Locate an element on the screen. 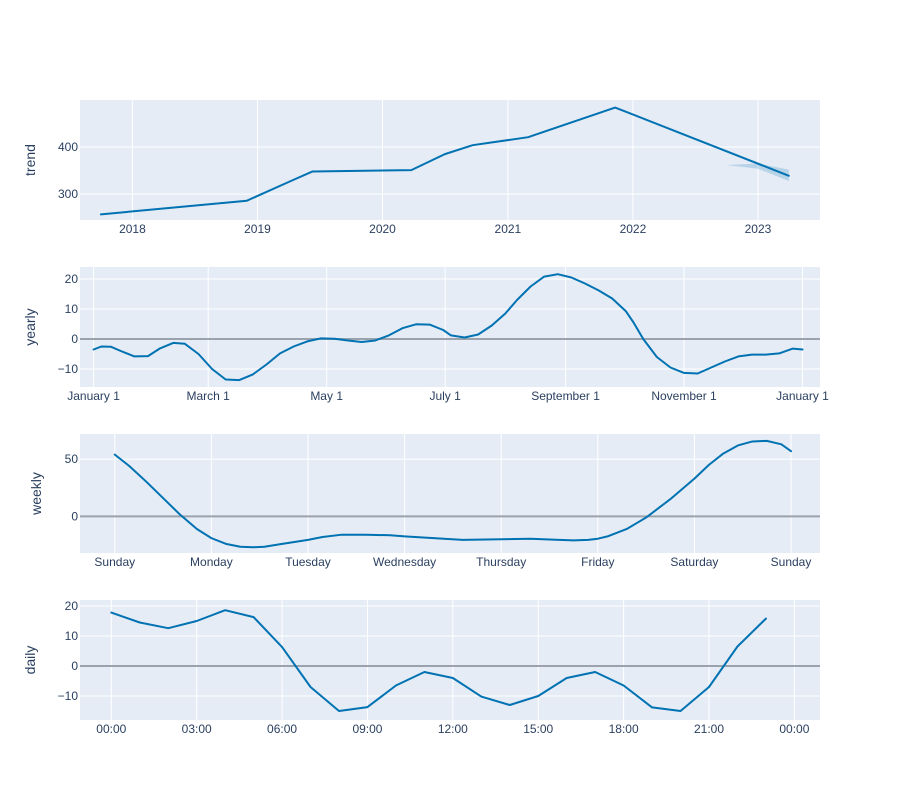  daily-y-tick-label: −10 is located at coordinates (68, 696).